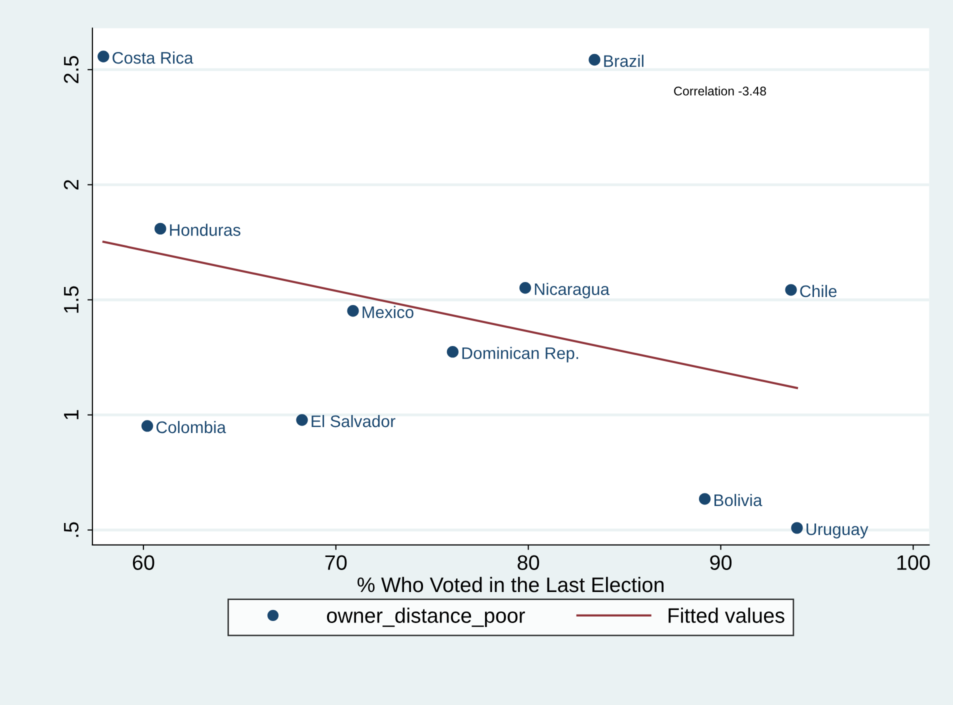 The height and width of the screenshot is (705, 953). What do you see at coordinates (71, 185) in the screenshot?
I see `y-tick-label: 2` at bounding box center [71, 185].